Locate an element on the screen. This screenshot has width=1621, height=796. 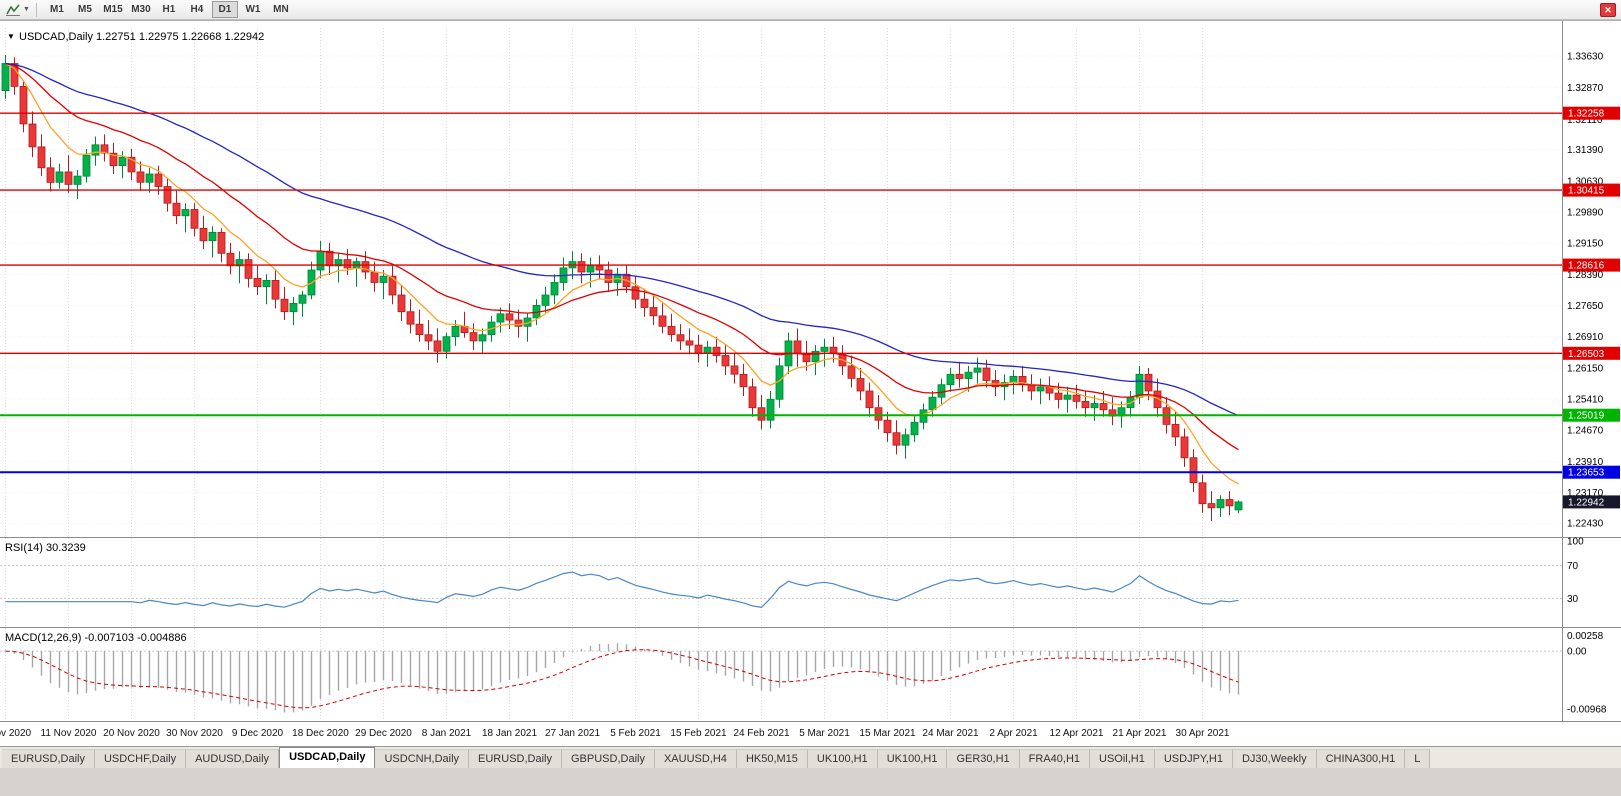
timeframe-button-m15: M15 is located at coordinates (113, 9).